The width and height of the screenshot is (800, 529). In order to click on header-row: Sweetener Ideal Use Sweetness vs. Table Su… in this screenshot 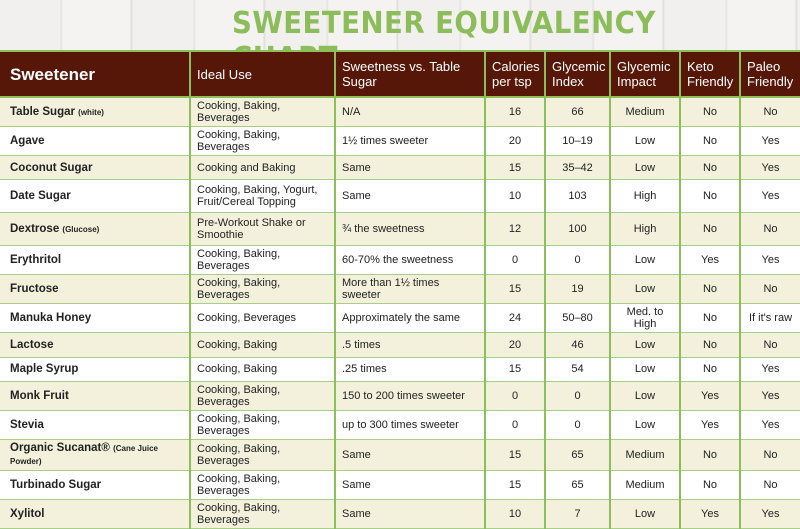, I will do `click(400, 74)`.